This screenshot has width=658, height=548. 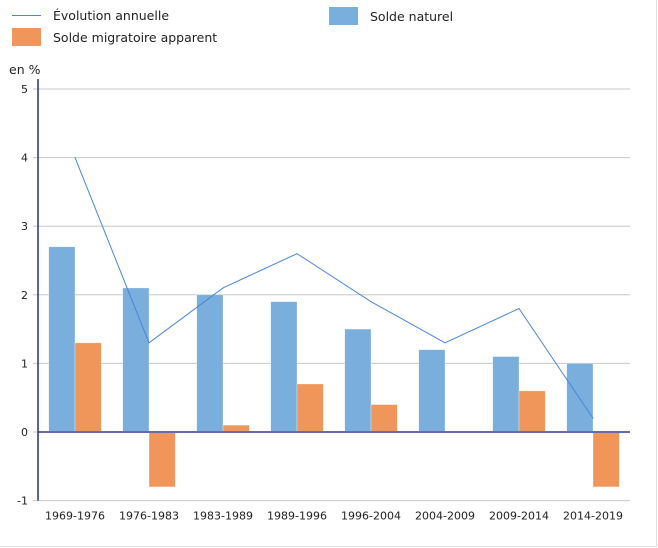 I want to click on x-tick-label: 2009-2014, so click(x=519, y=516).